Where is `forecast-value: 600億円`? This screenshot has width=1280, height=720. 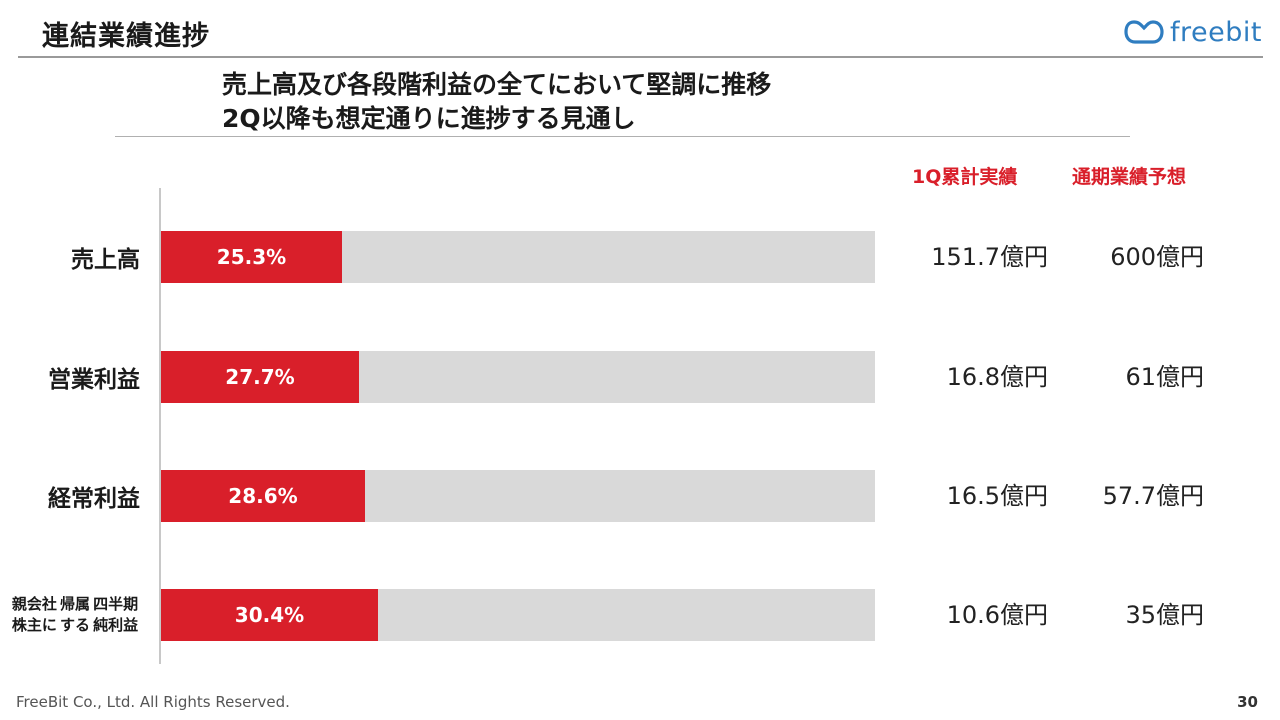
forecast-value: 600億円 is located at coordinates (1157, 257).